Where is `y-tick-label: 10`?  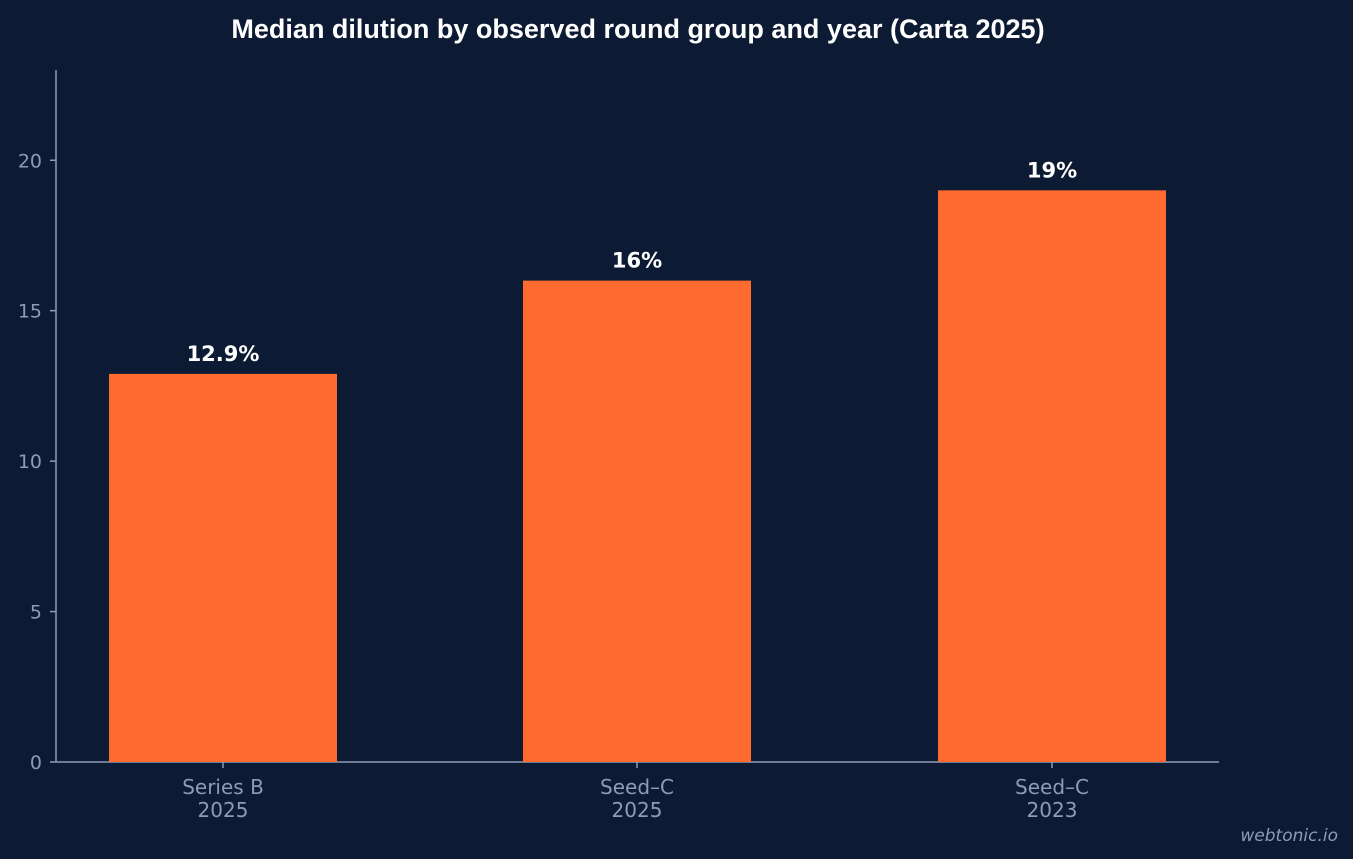
y-tick-label: 10 is located at coordinates (30, 462).